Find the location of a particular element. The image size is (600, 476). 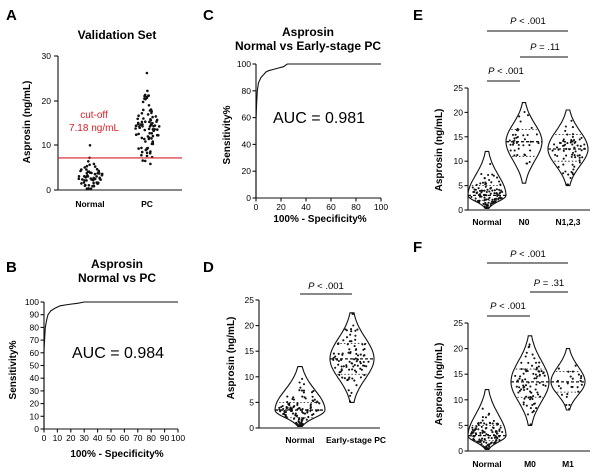

panel-b-xtick-label: 0 is located at coordinates (44, 438).